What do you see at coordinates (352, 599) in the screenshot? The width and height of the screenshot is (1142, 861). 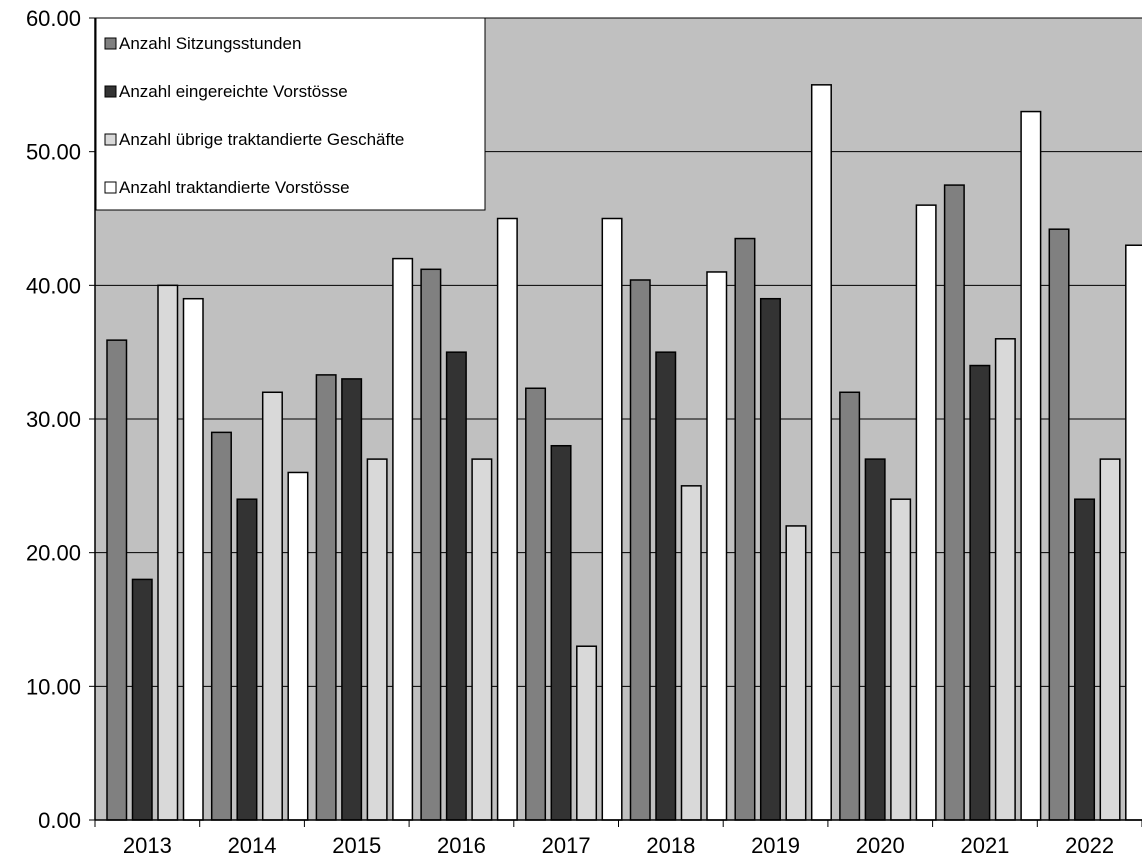 I see `bar-2-2015` at bounding box center [352, 599].